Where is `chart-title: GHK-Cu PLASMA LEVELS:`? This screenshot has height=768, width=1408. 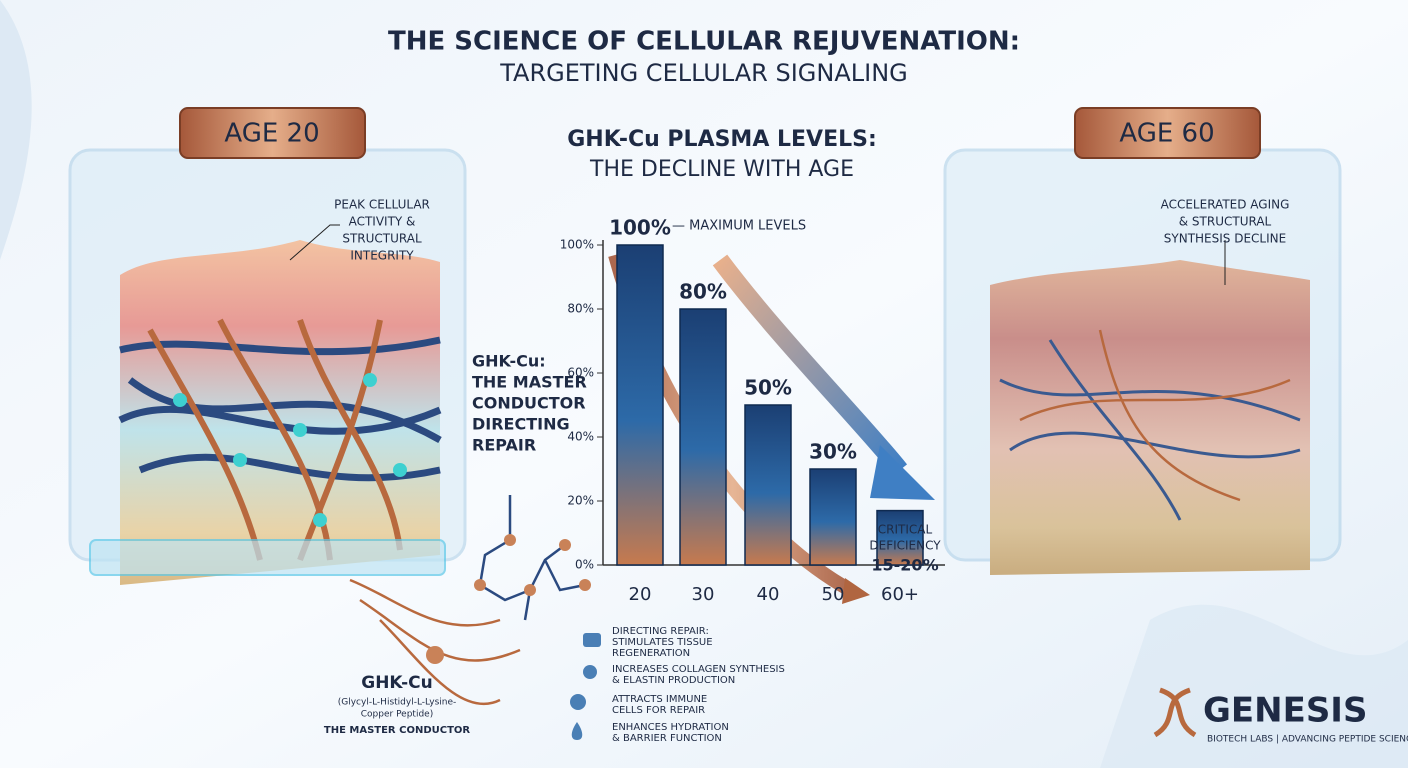 chart-title: GHK-Cu PLASMA LEVELS: is located at coordinates (722, 139).